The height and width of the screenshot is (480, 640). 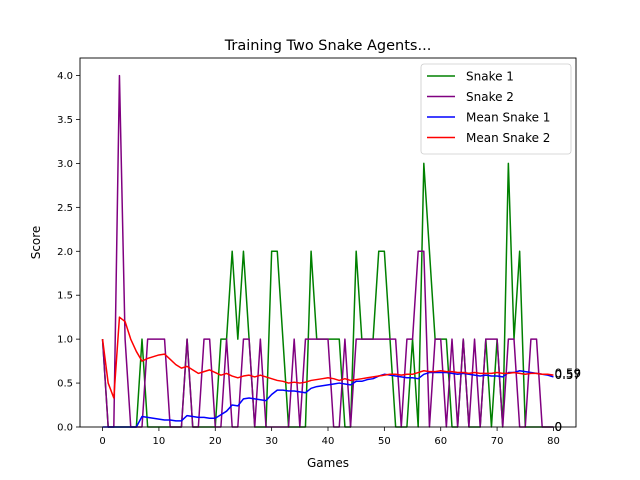 I want to click on x-tick-label: 80, so click(x=553, y=441).